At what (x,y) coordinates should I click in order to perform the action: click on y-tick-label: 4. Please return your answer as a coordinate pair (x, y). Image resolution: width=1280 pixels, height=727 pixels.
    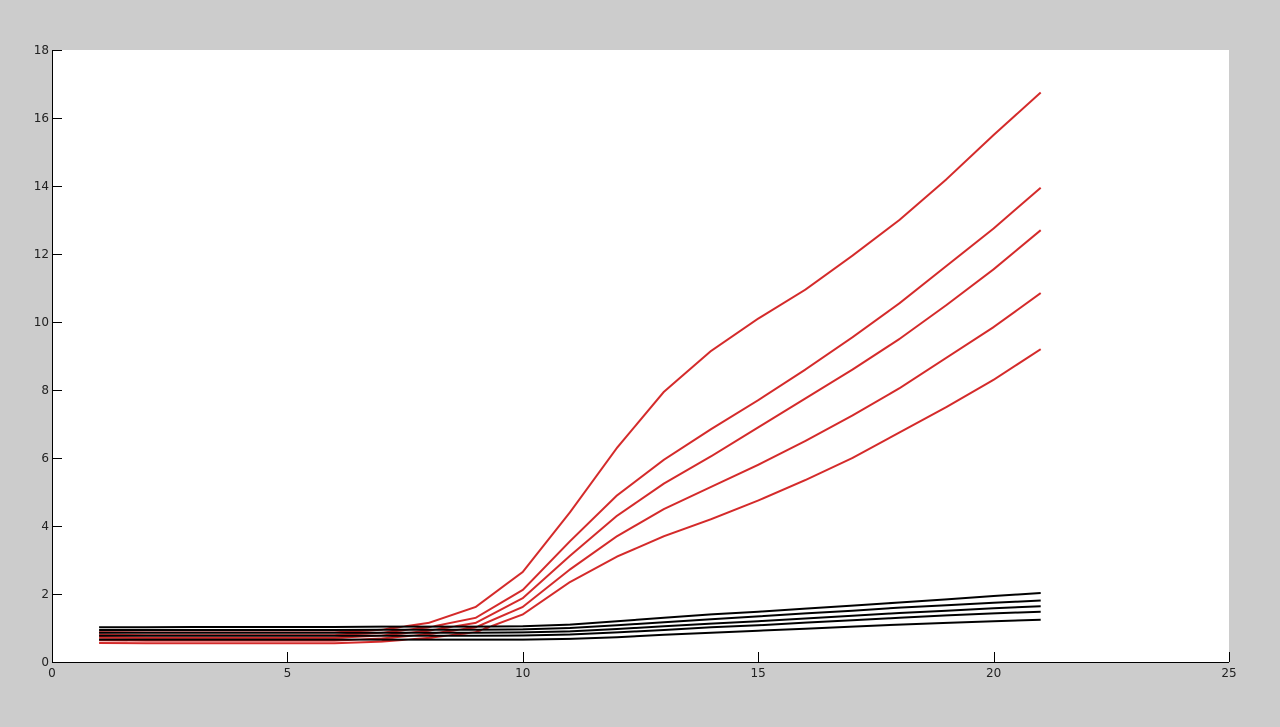
    Looking at the image, I should click on (45, 526).